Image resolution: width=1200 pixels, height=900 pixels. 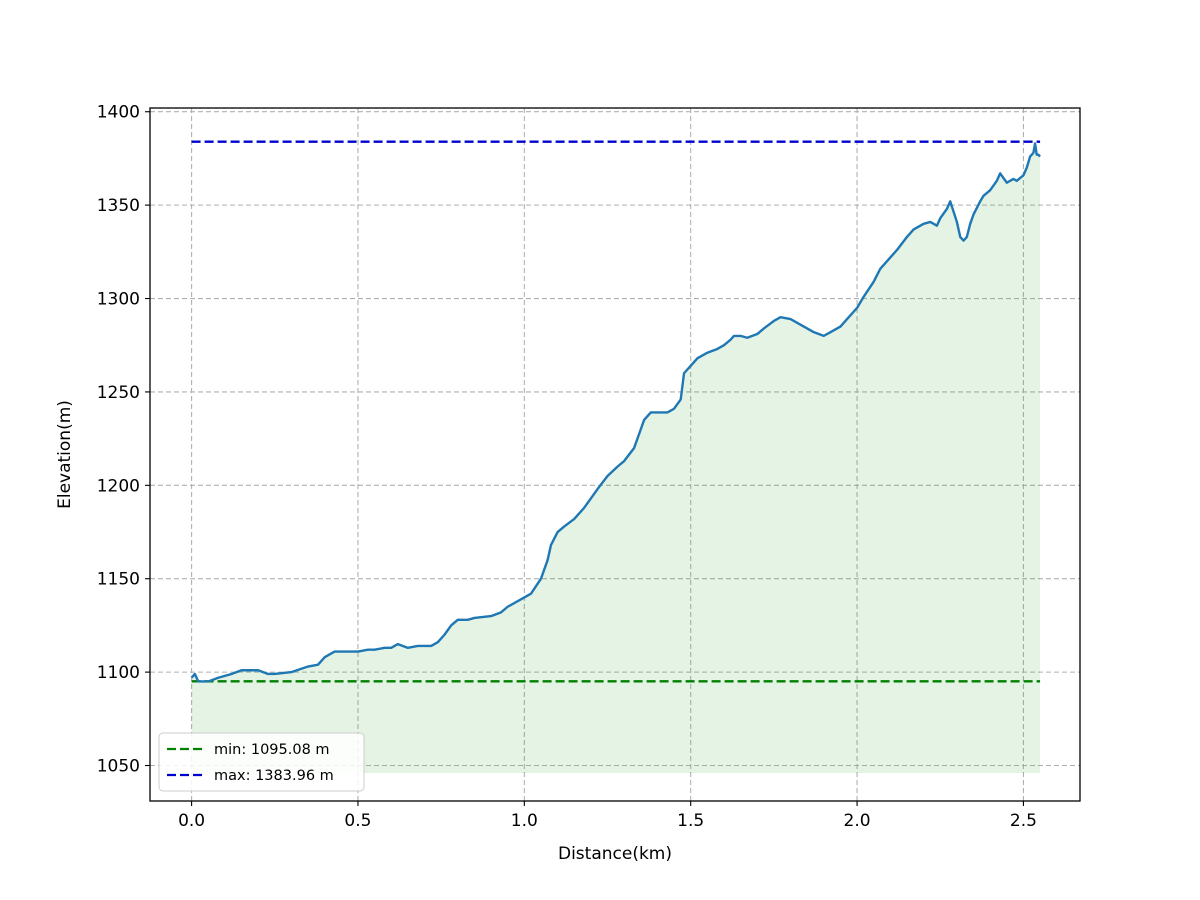 I want to click on y-tick-label: 1400, so click(x=118, y=113).